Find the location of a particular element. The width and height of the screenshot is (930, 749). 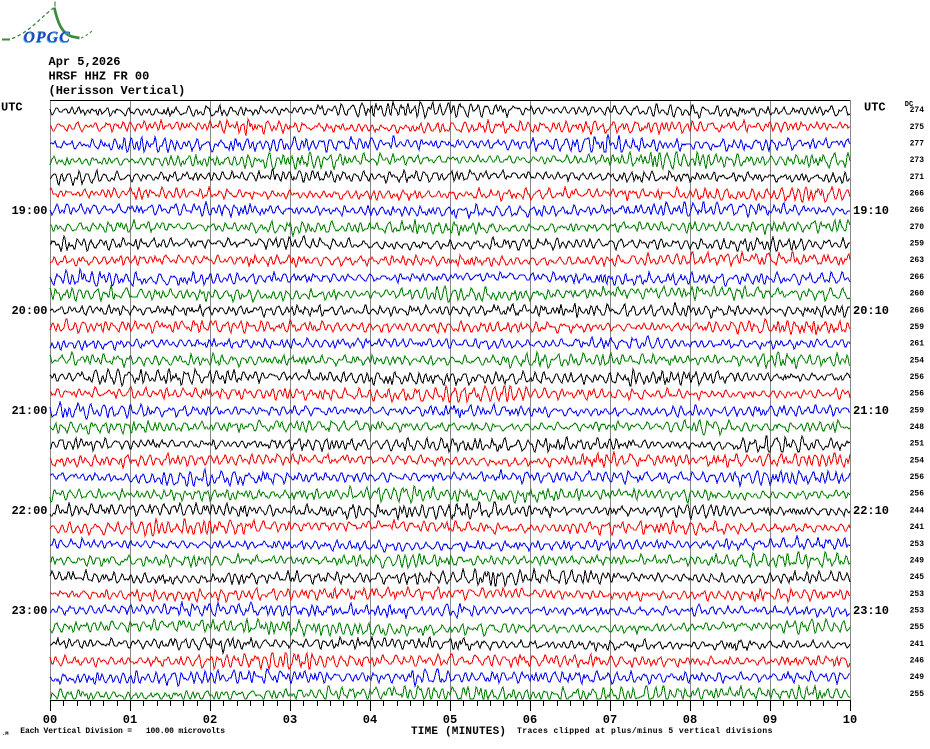

svg-text: 08 is located at coordinates (690, 720).